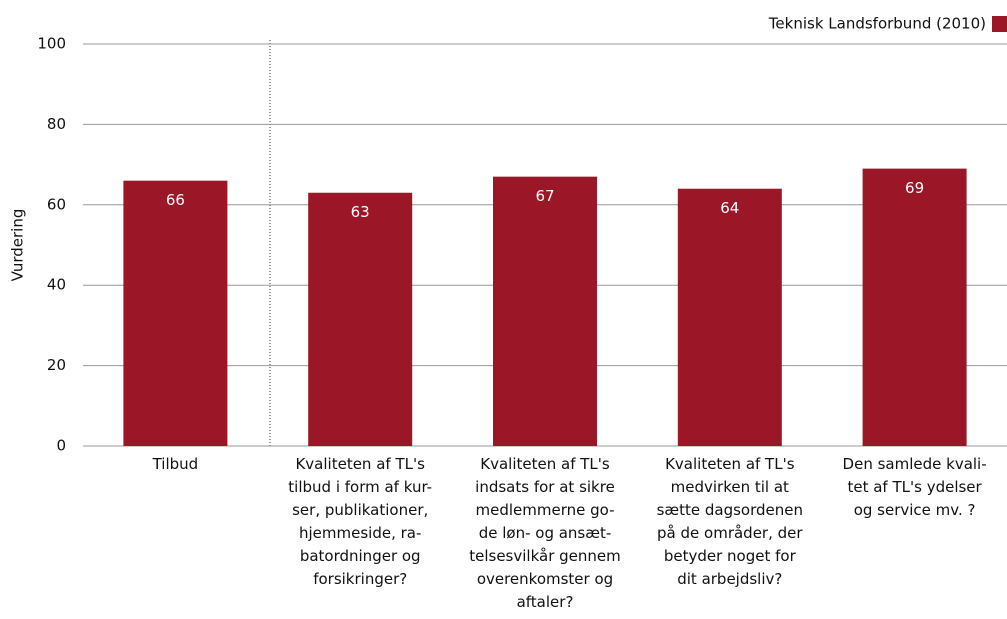  What do you see at coordinates (18, 245) in the screenshot?
I see `y-axis-label: Vurdering` at bounding box center [18, 245].